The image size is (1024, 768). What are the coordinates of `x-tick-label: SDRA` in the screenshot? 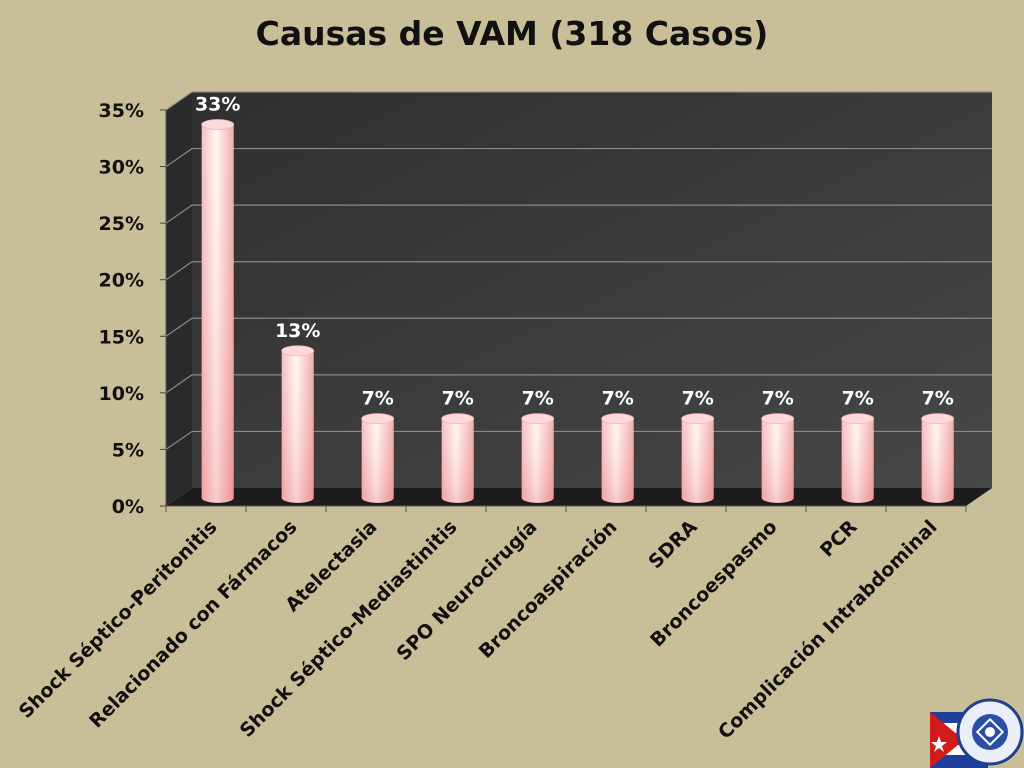 It's located at (672, 544).